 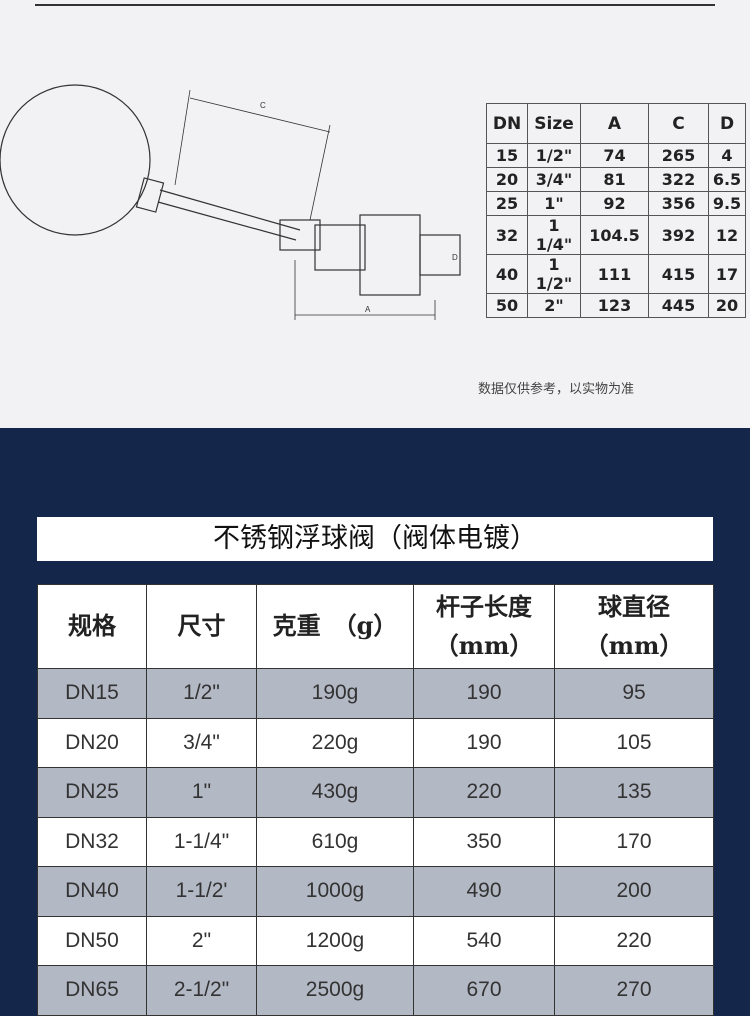 I want to click on table-row: 50 2" 123 445 20, so click(x=616, y=305).